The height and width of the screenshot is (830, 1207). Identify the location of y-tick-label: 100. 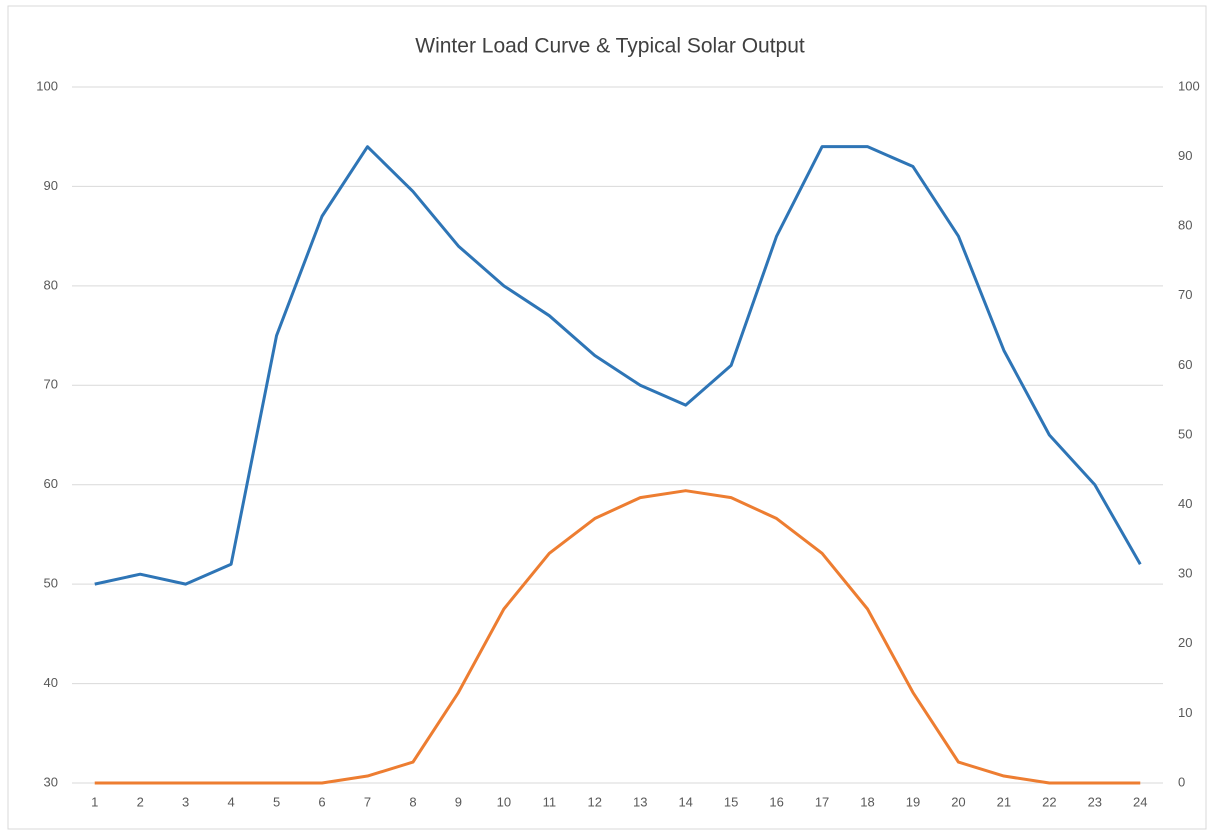
(47, 85).